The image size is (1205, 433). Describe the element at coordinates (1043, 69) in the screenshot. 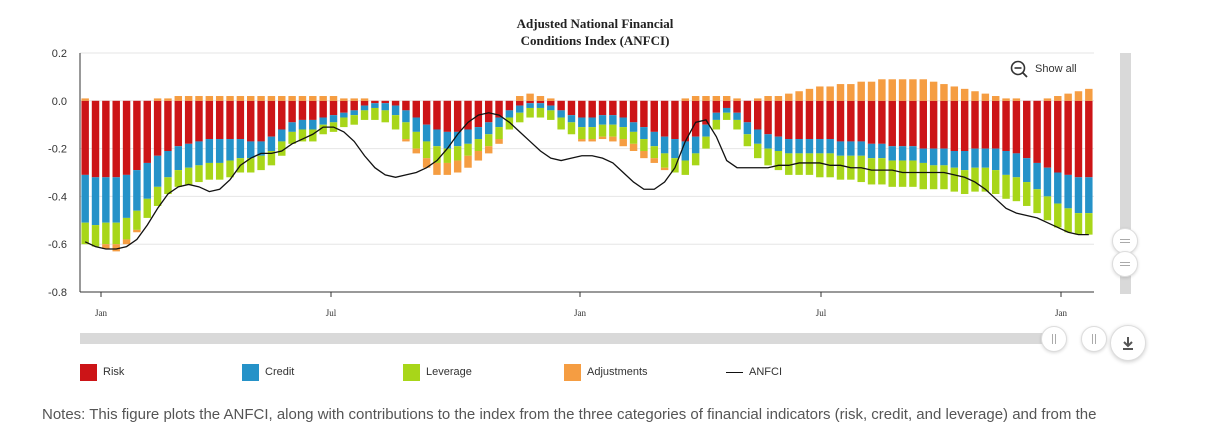

I see `show-all-button: Show all` at that location.